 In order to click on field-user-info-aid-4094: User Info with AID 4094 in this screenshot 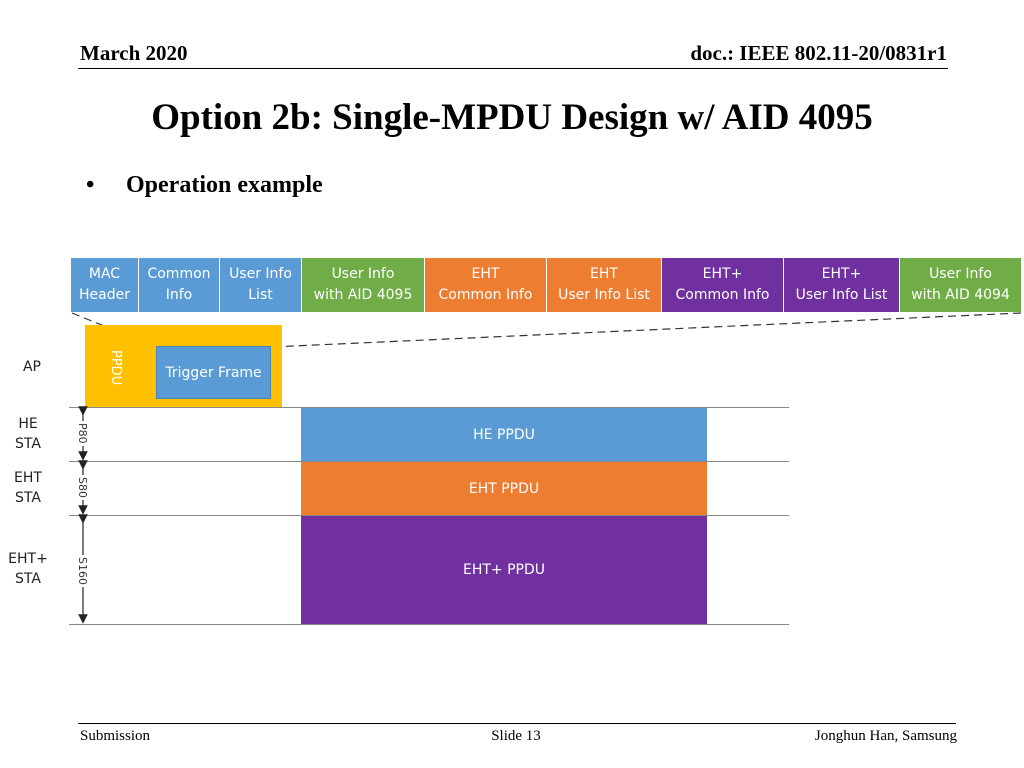, I will do `click(960, 285)`.